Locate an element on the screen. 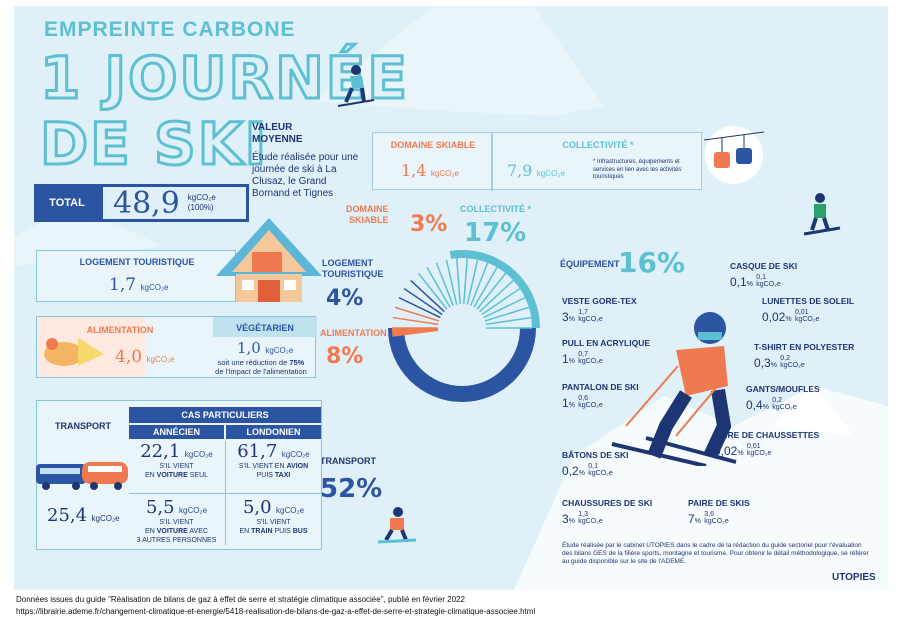 The width and height of the screenshot is (900, 620). alimentation-unit: kgCO₂e is located at coordinates (160, 359).